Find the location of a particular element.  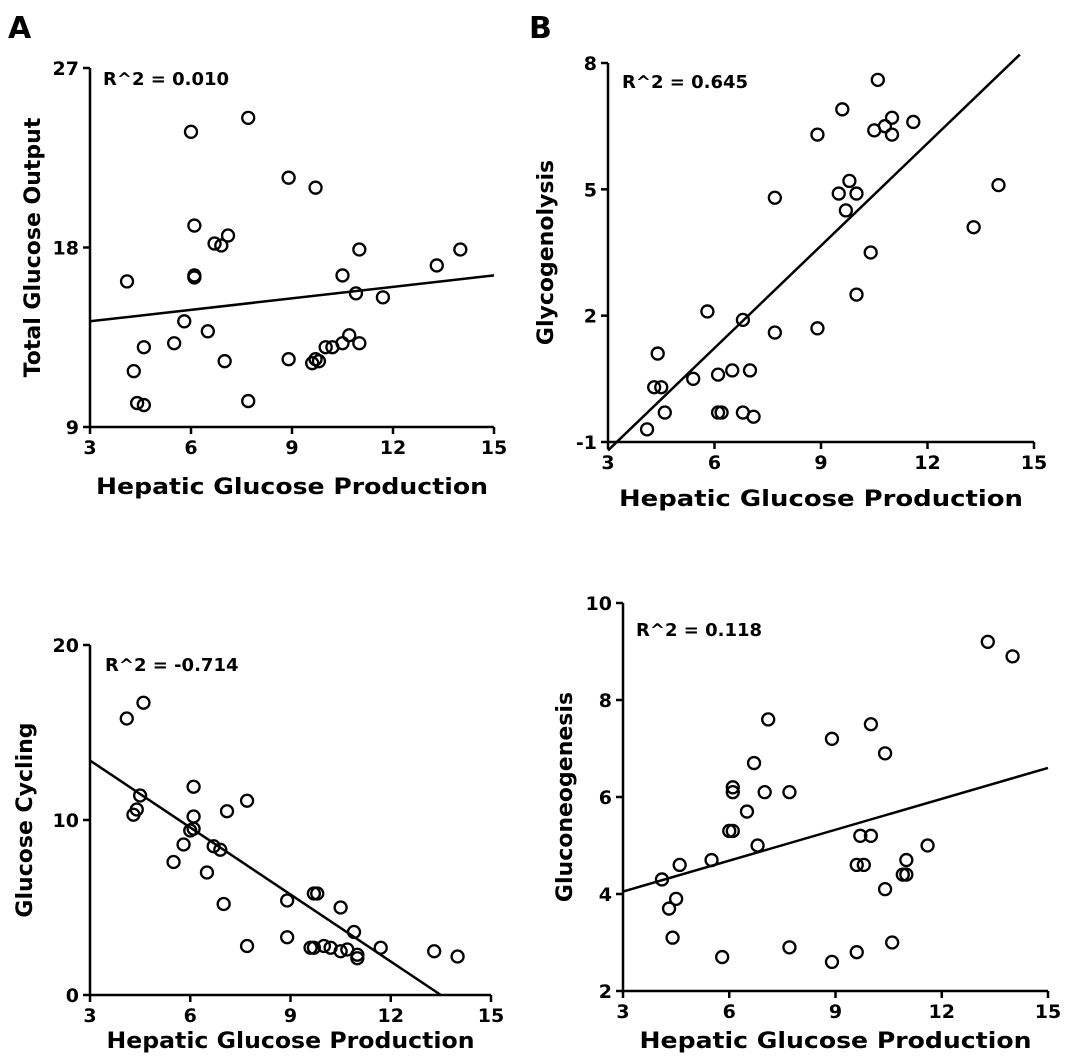

y-axis-label: Gluconeogenesis is located at coordinates (565, 797).